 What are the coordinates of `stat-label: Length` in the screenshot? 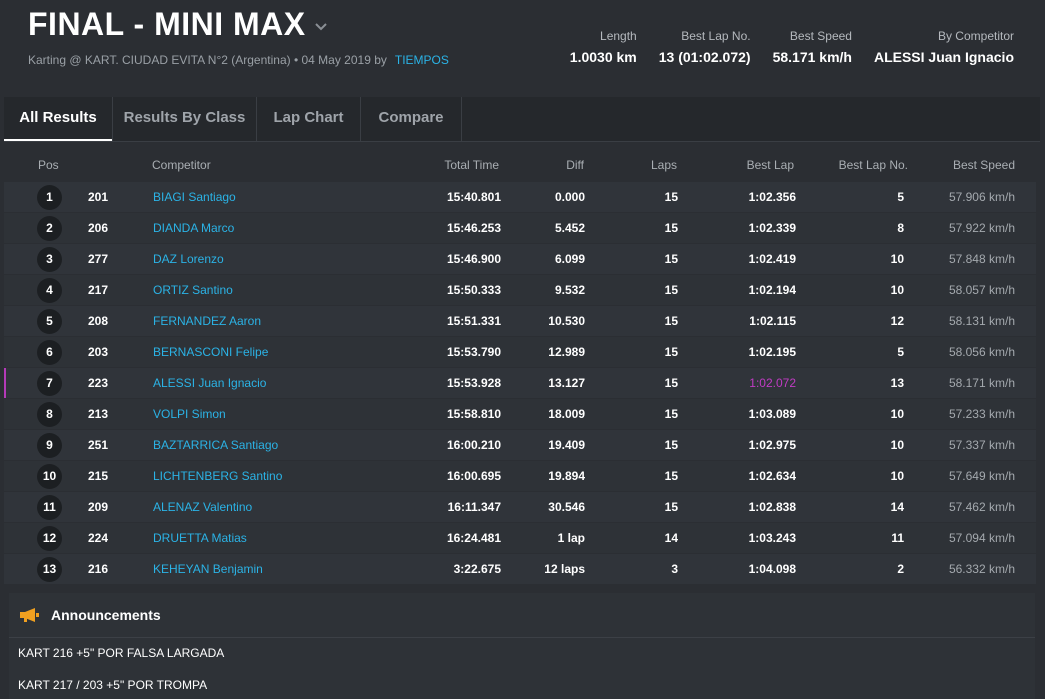 It's located at (618, 36).